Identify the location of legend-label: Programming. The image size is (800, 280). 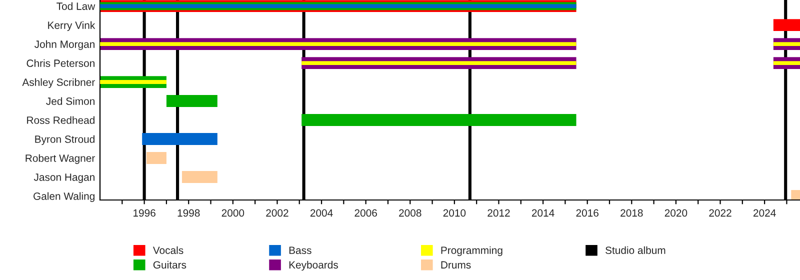
(471, 251).